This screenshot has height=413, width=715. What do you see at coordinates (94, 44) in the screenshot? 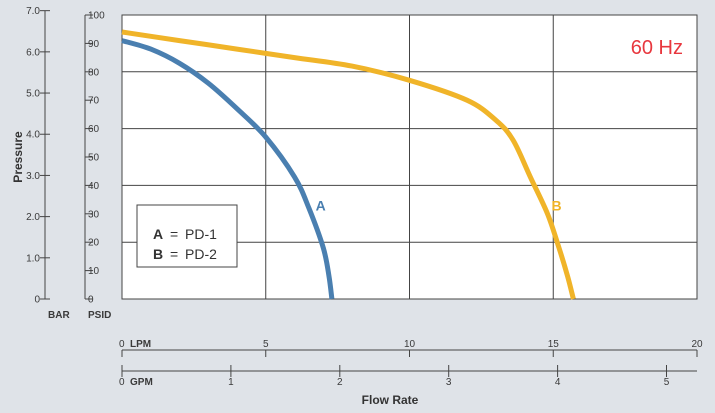
I see `psid-tick-label: 90` at bounding box center [94, 44].